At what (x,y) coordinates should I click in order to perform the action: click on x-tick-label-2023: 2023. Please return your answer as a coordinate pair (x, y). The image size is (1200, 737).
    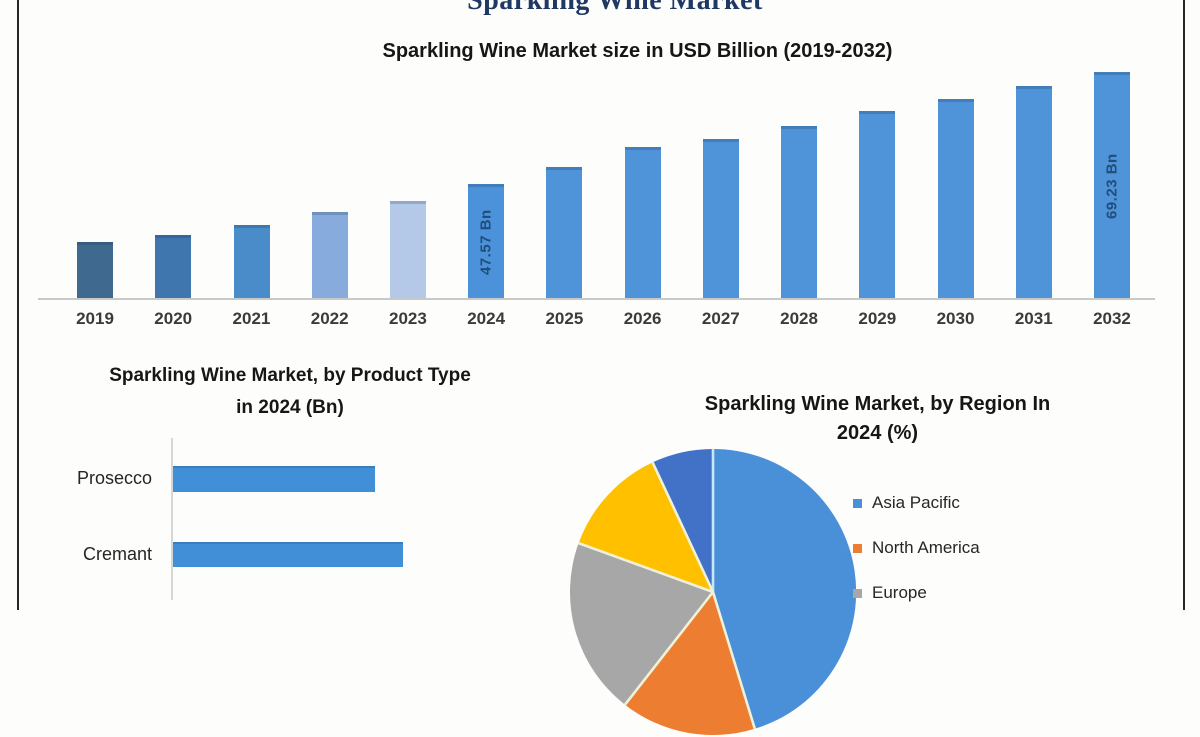
    Looking at the image, I should click on (407, 318).